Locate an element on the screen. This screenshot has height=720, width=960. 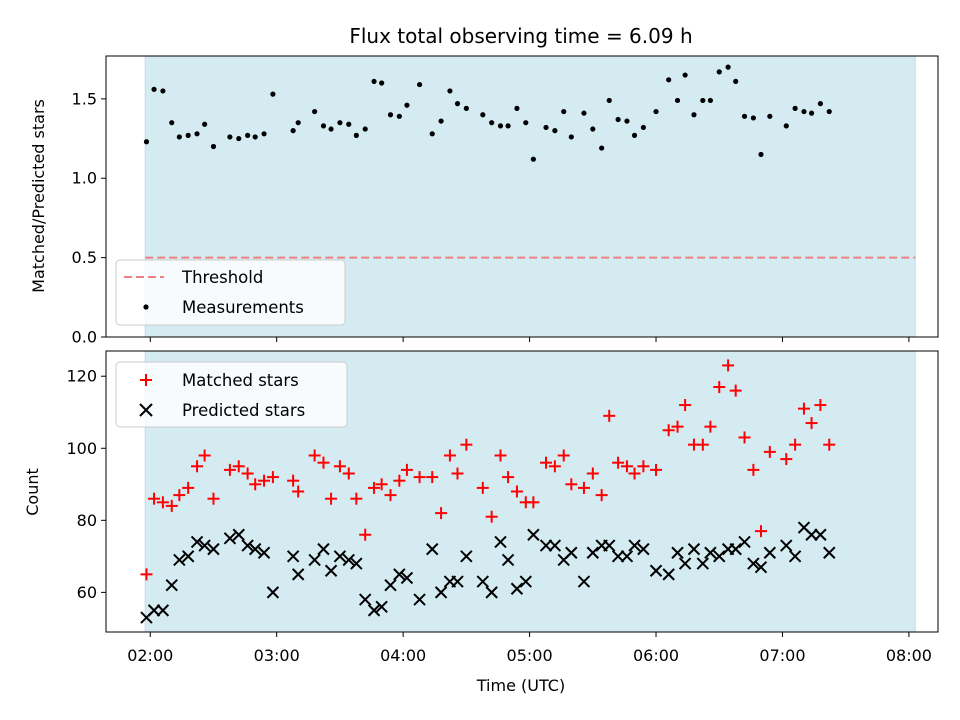
measurements-legend-swatch is located at coordinates (146, 307).